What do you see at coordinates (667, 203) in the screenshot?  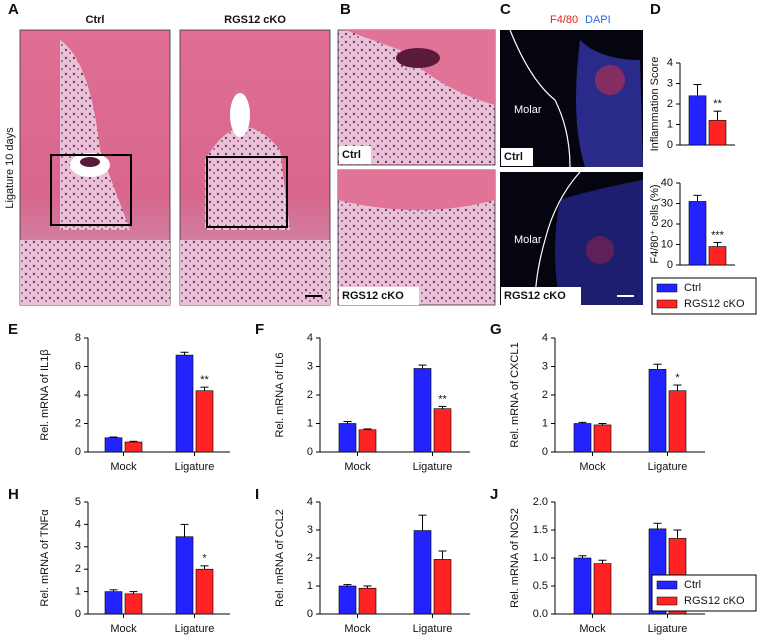 I see `y-tick-label: 30` at bounding box center [667, 203].